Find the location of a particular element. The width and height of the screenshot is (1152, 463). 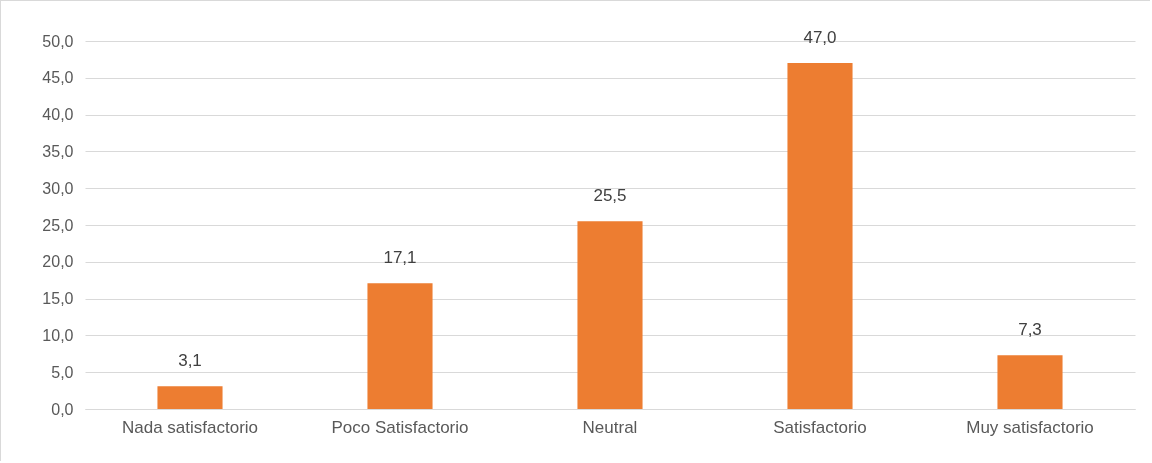

y-tick-label: 45,0 is located at coordinates (58, 78).